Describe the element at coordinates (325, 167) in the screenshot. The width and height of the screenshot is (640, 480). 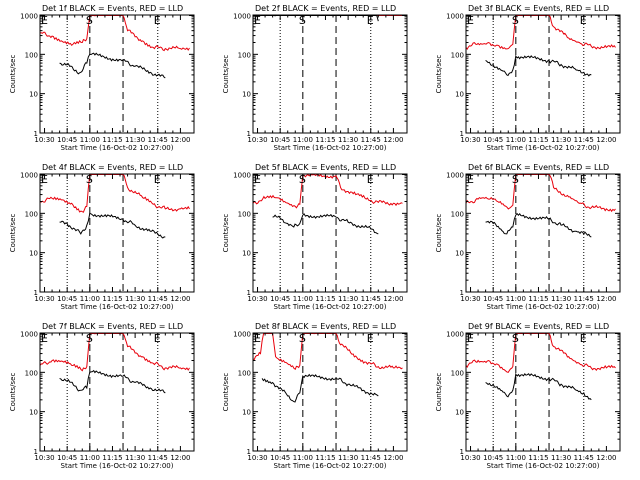
I see `panel-title: Det 5f BLACK = Events, RED = LLD` at that location.